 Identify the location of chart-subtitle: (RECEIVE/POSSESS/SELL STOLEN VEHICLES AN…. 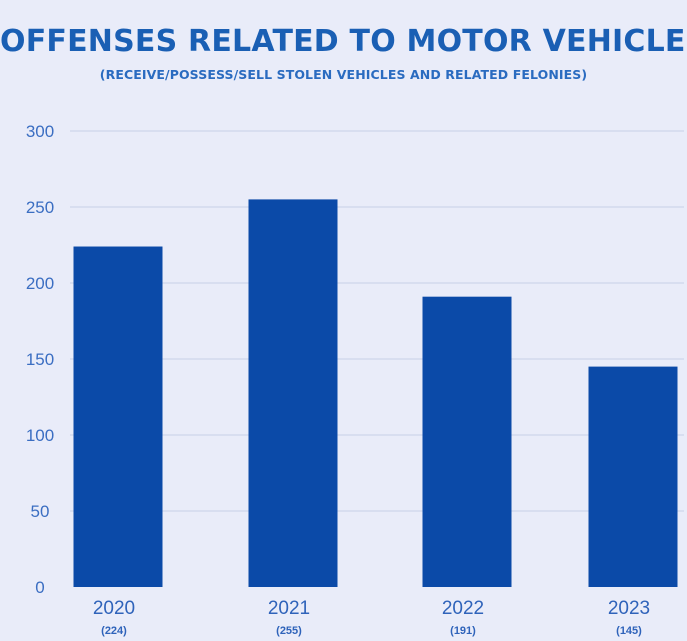
(343, 74).